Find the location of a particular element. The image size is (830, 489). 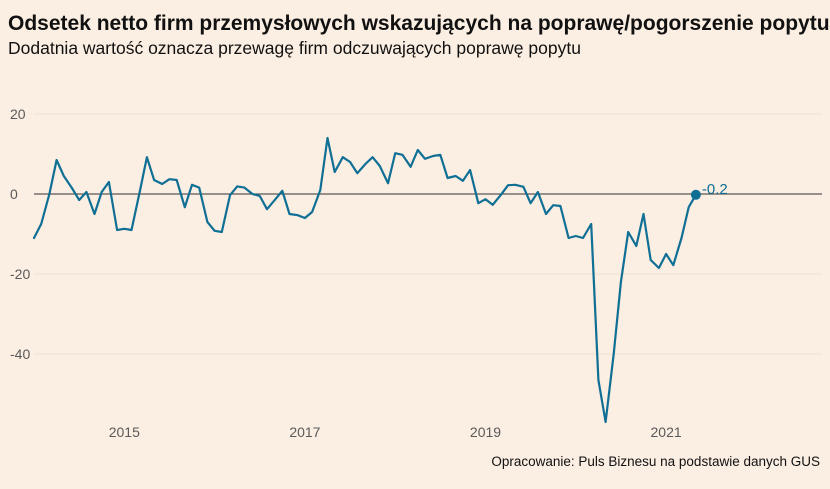

x-tick-label: 2019 is located at coordinates (485, 432).